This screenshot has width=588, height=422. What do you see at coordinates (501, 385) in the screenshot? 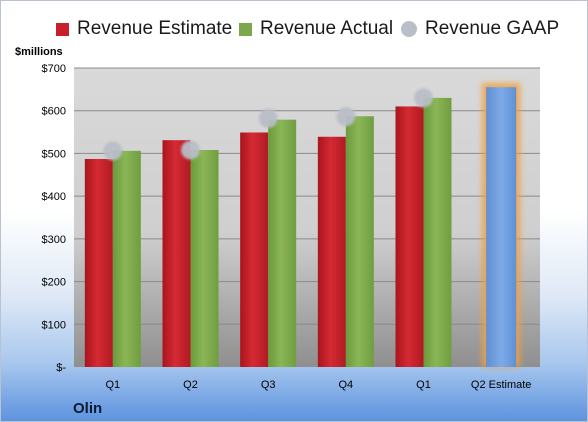
I see `x-tick-label: Q2 Estimate` at bounding box center [501, 385].